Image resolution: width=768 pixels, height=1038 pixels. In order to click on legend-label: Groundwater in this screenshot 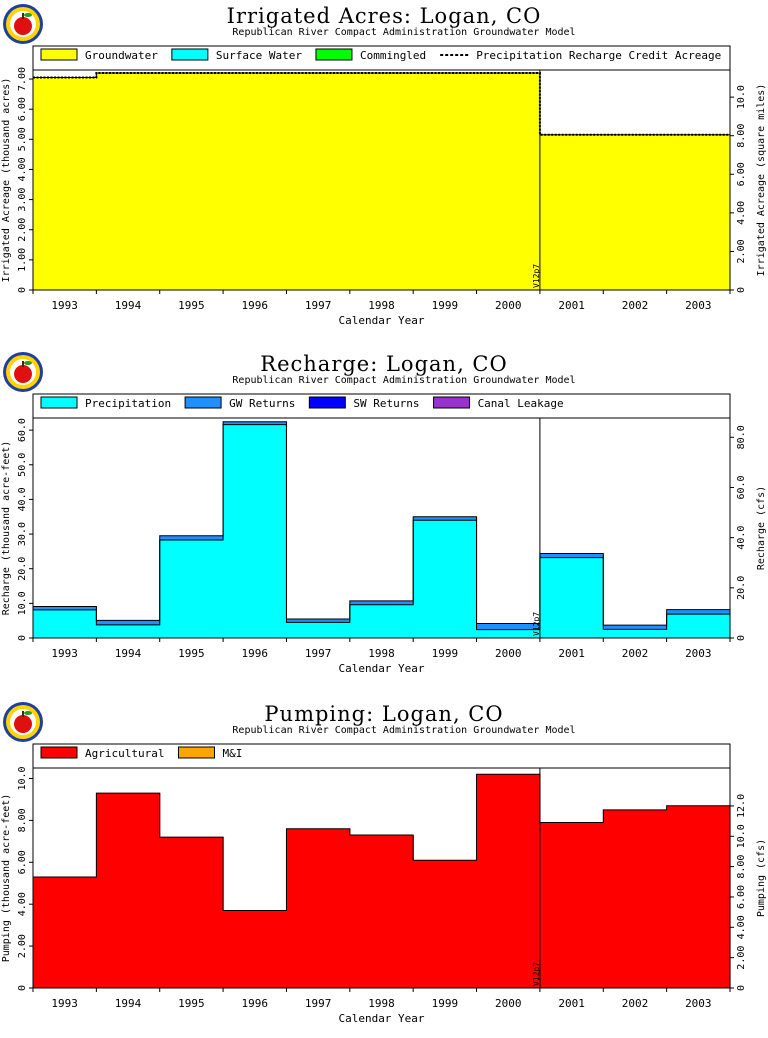, I will do `click(121, 55)`.